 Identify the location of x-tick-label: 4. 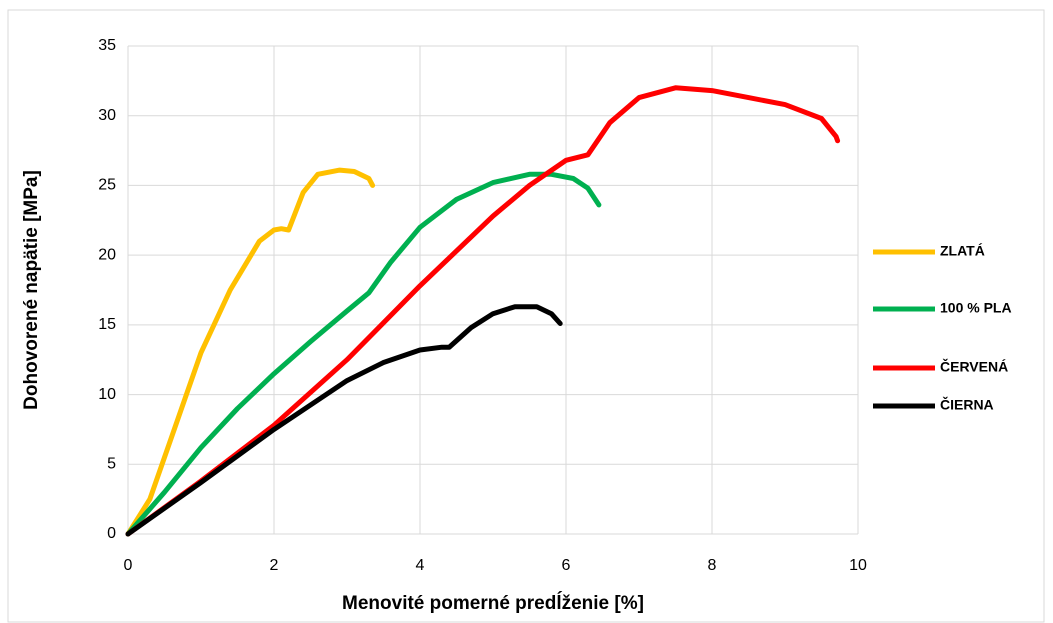
(420, 565).